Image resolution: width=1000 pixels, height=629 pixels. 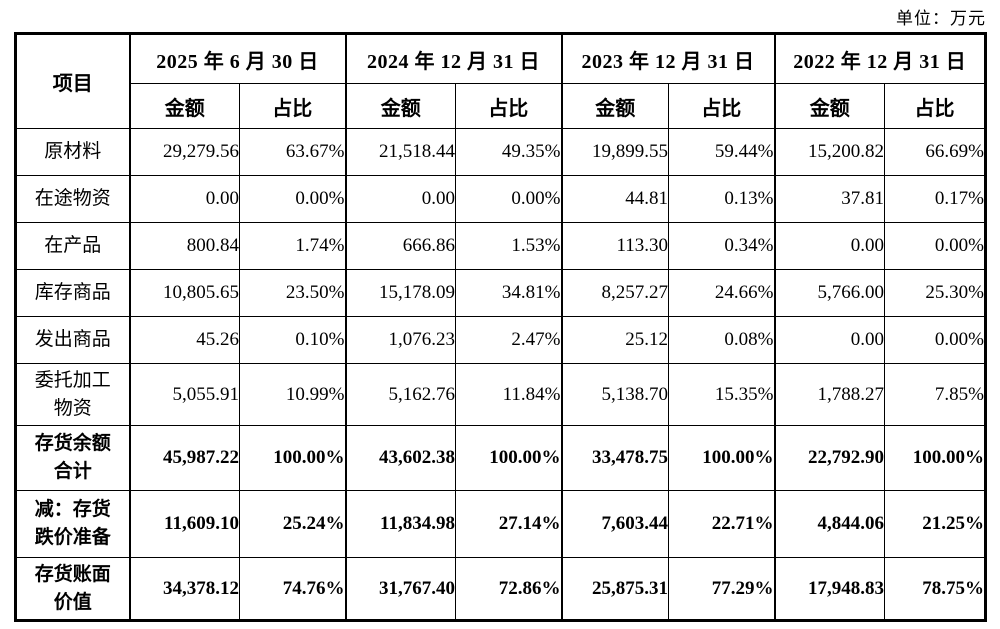 I want to click on row-label: 在产品, so click(x=72, y=246).